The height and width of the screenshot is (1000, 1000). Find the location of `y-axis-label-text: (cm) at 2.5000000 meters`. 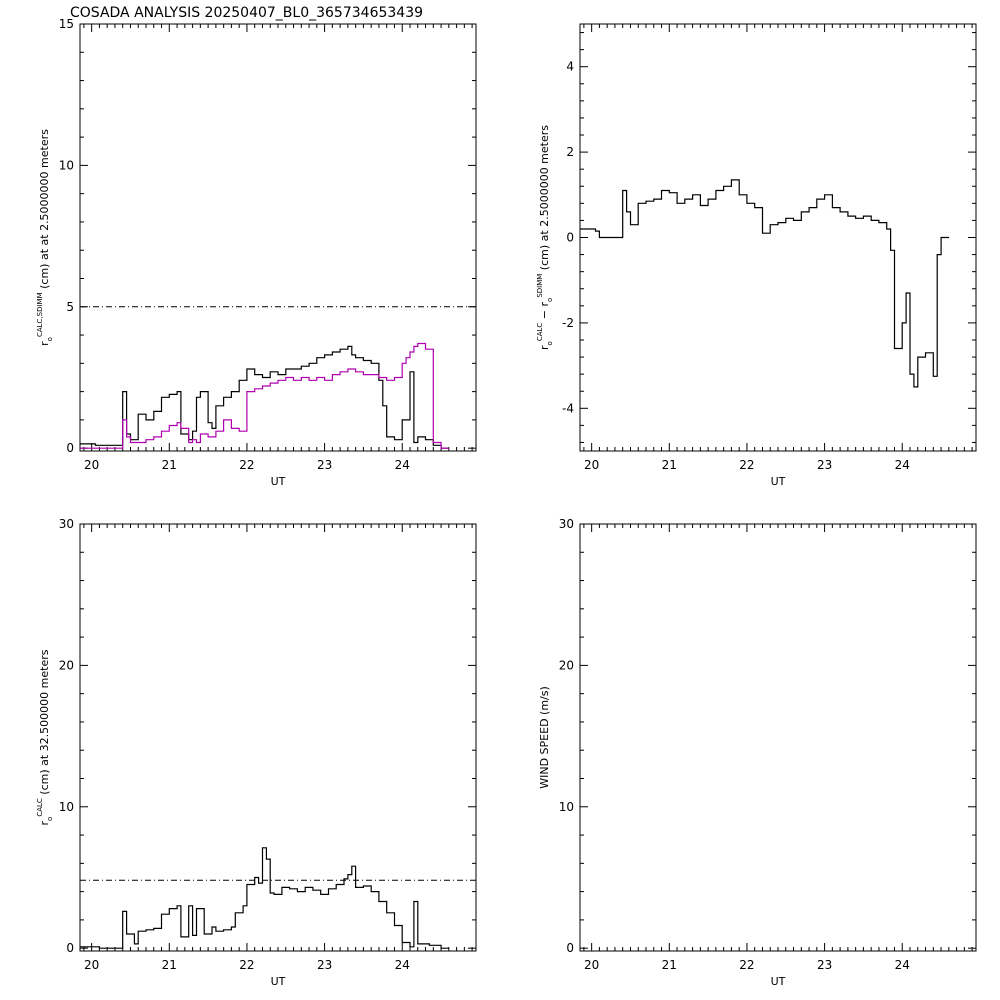

y-axis-label-text: (cm) at 2.5000000 meters is located at coordinates (544, 199).